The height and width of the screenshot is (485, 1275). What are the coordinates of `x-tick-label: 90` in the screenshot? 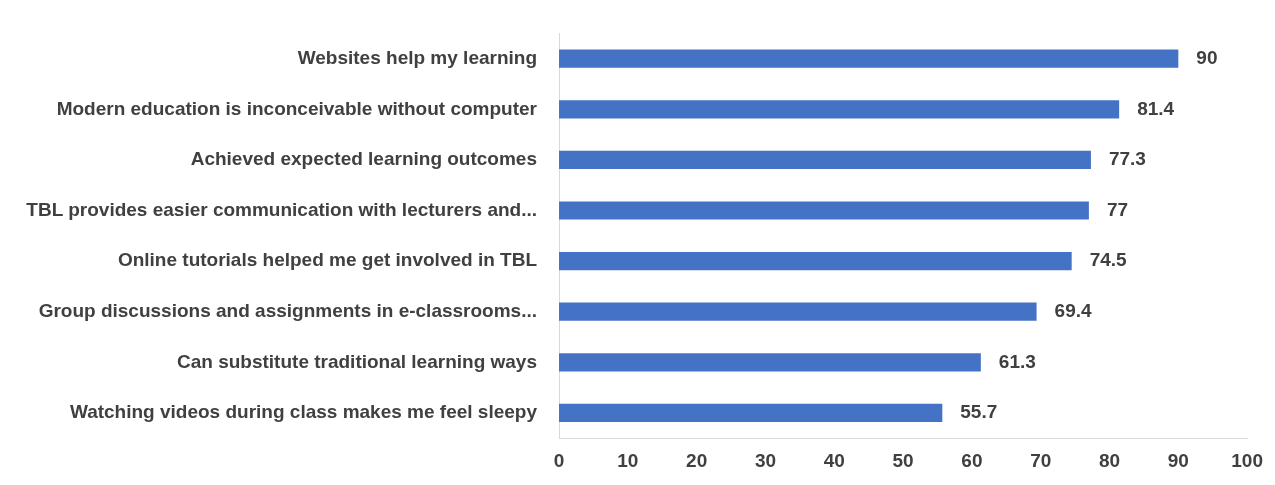 It's located at (1178, 460).